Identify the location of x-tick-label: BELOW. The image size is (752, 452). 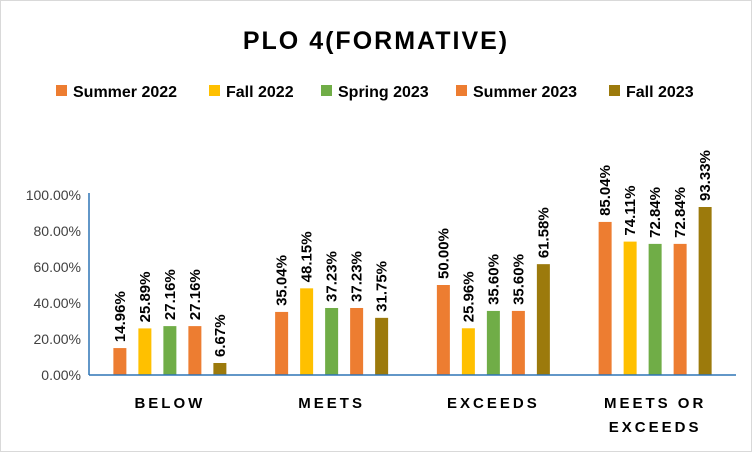
(169, 403).